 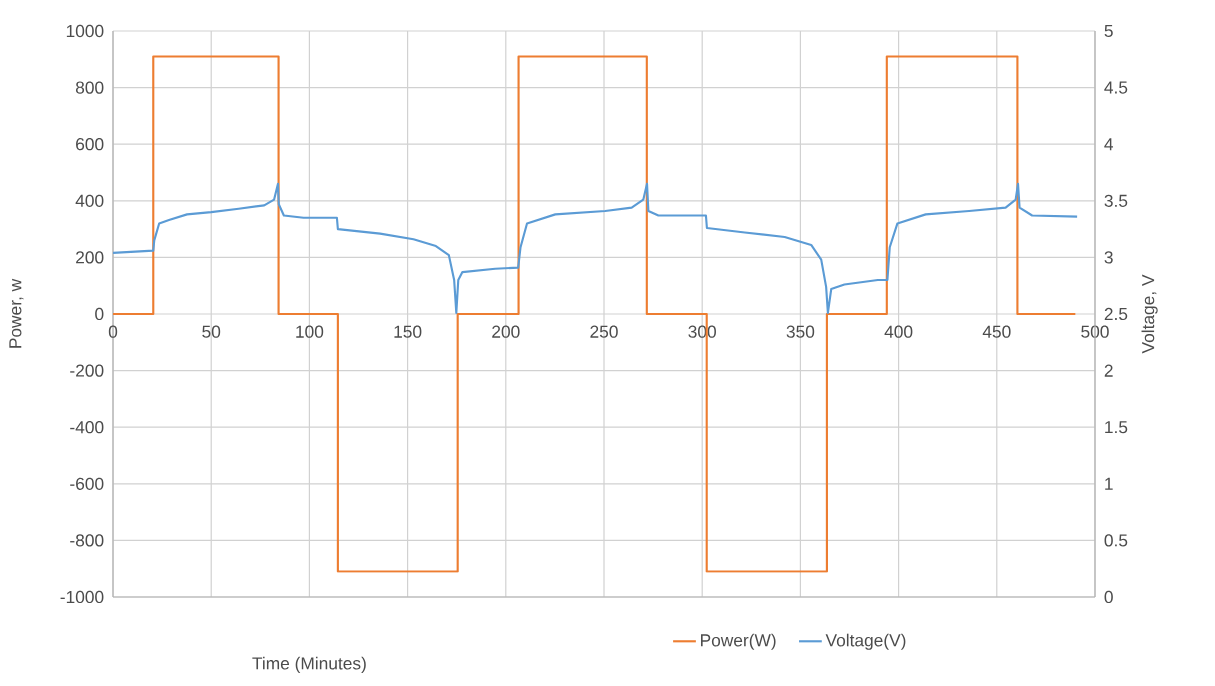 What do you see at coordinates (87, 483) in the screenshot?
I see `y-tick-label: -600` at bounding box center [87, 483].